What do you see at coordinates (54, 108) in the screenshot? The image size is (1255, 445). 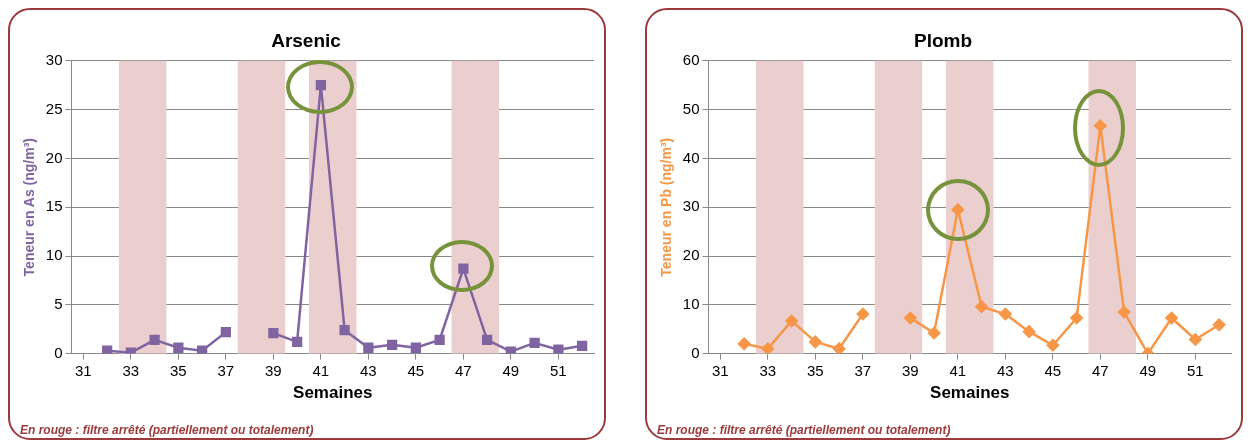 I see `y-tick-label: 25` at bounding box center [54, 108].